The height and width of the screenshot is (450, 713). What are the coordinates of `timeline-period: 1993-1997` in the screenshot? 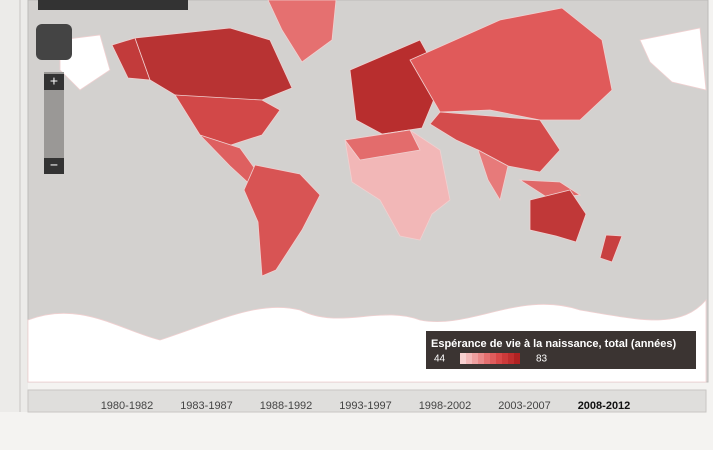 It's located at (365, 406).